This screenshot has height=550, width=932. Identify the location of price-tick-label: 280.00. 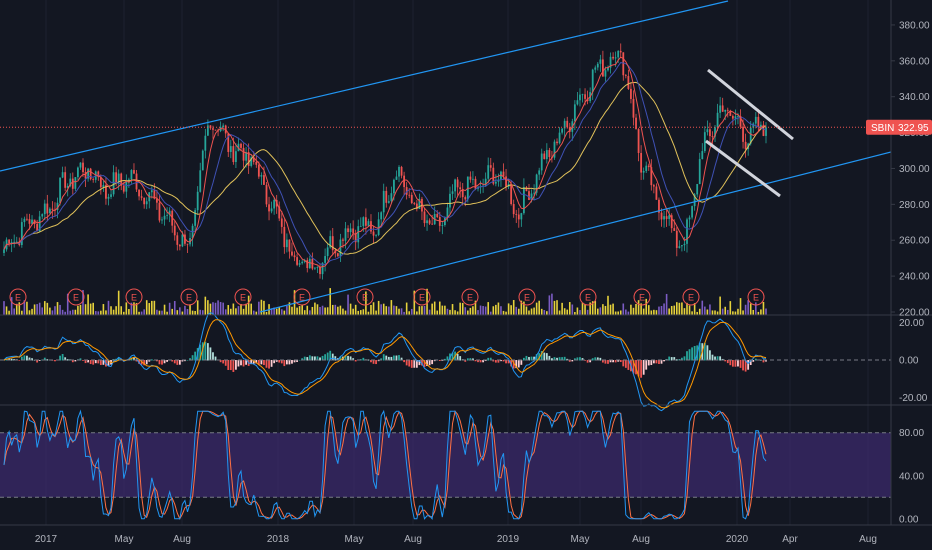
(914, 205).